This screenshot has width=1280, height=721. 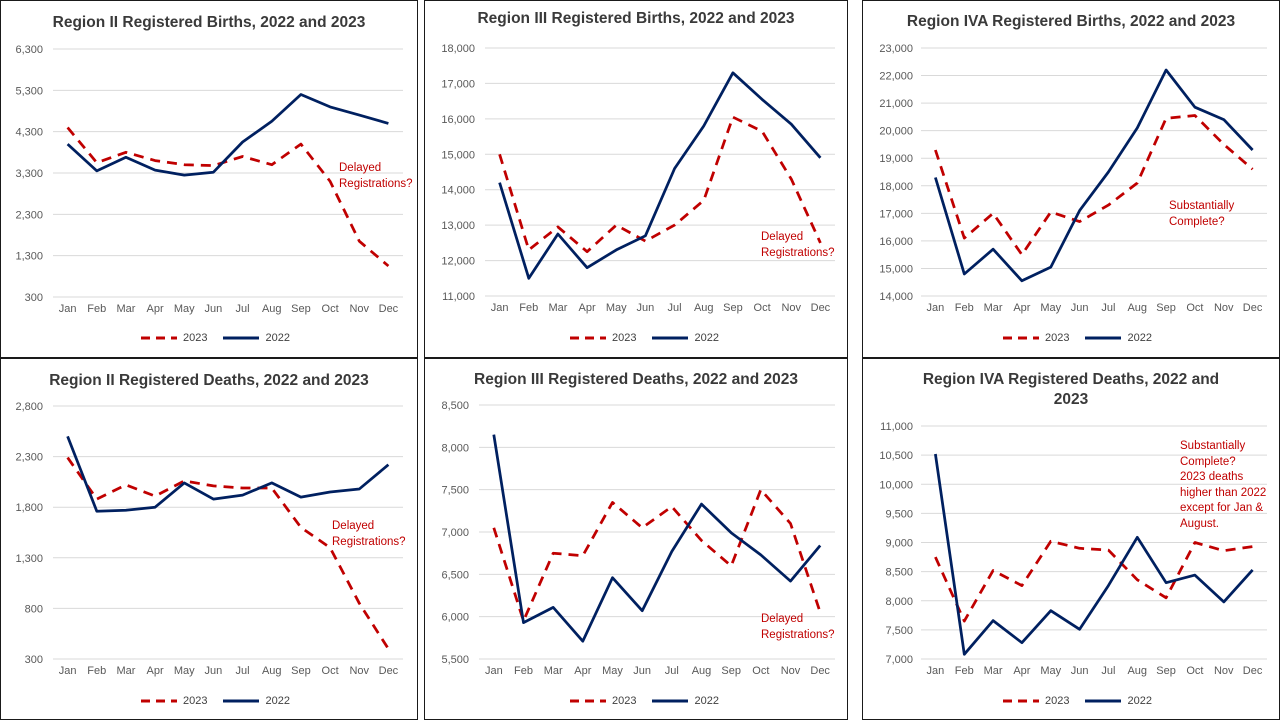 I want to click on y-tick-label: 20,000, so click(x=896, y=132).